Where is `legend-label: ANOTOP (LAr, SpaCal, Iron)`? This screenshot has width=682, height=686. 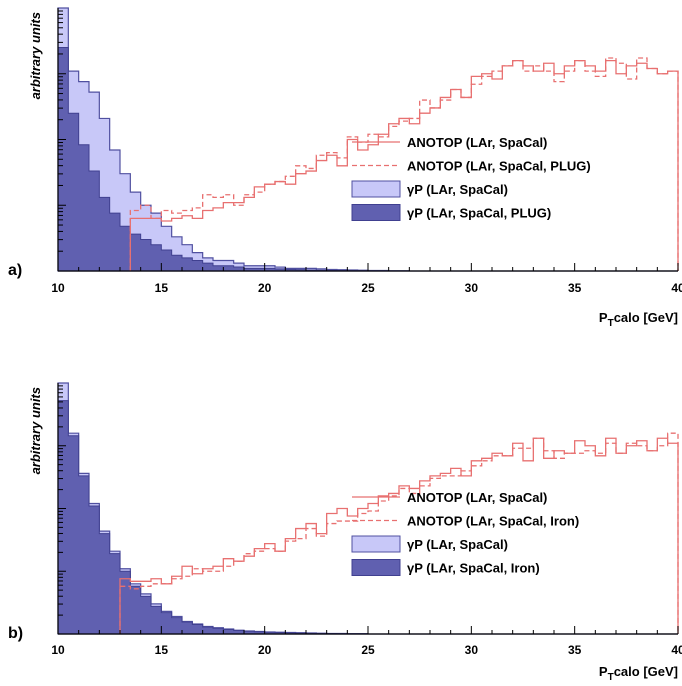
legend-label: ANOTOP (LAr, SpaCal, Iron) is located at coordinates (493, 521).